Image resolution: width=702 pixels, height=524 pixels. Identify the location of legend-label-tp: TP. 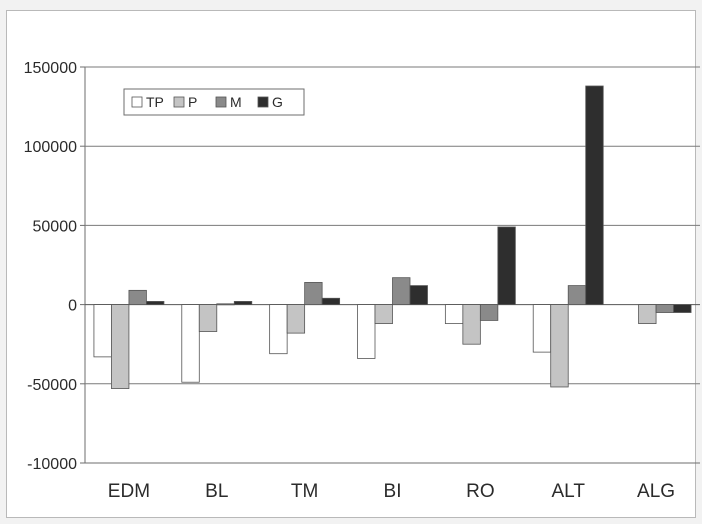
(155, 102).